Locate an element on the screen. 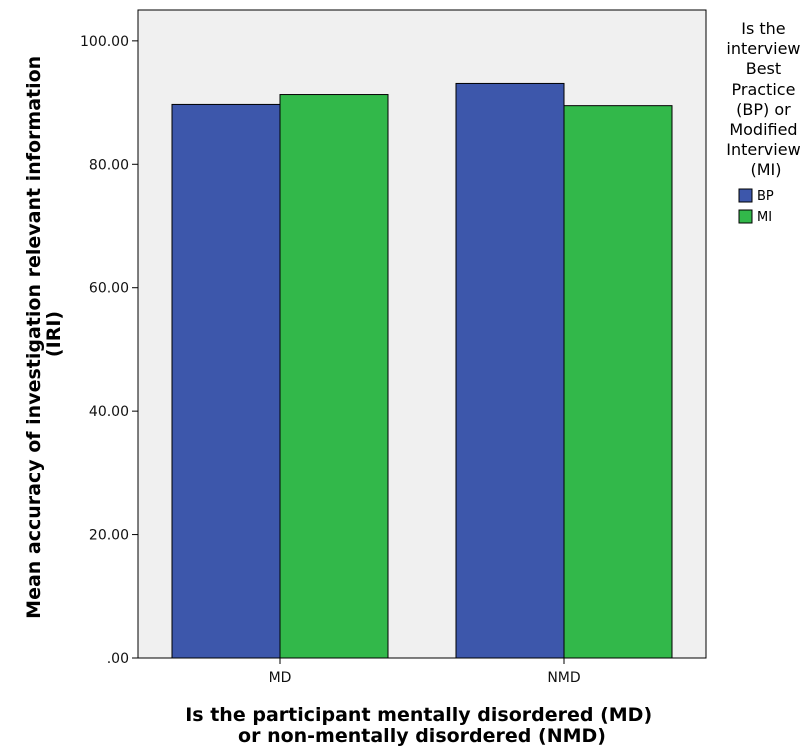 The image size is (808, 752). legend-title-line: Modified is located at coordinates (763, 129).